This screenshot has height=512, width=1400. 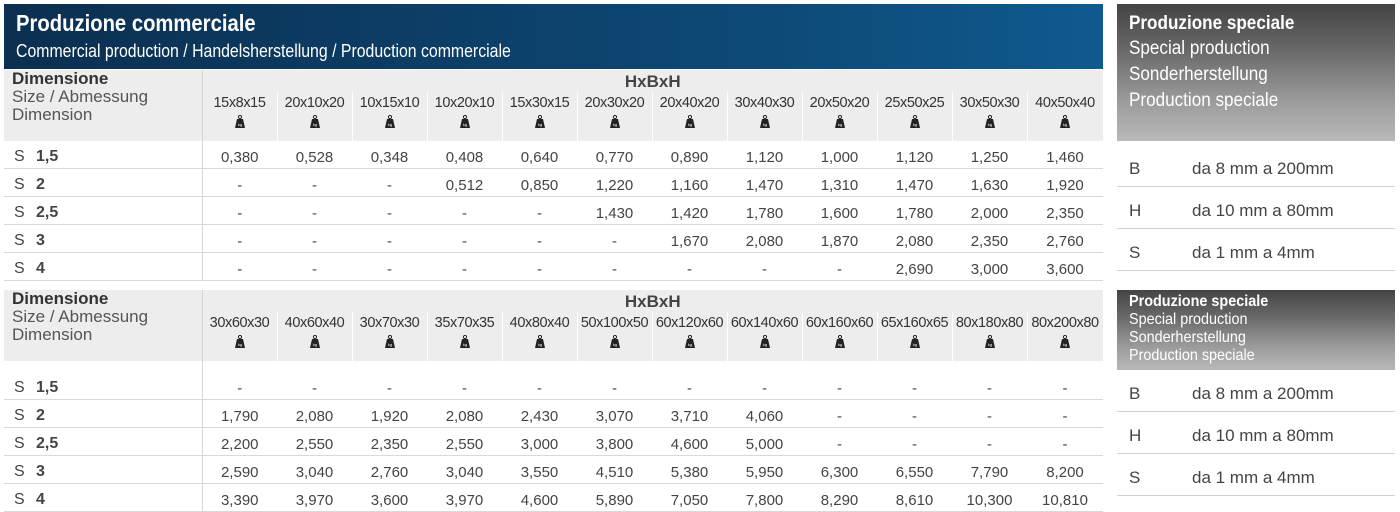 What do you see at coordinates (1065, 155) in the screenshot?
I see `weight-cell: 1,460` at bounding box center [1065, 155].